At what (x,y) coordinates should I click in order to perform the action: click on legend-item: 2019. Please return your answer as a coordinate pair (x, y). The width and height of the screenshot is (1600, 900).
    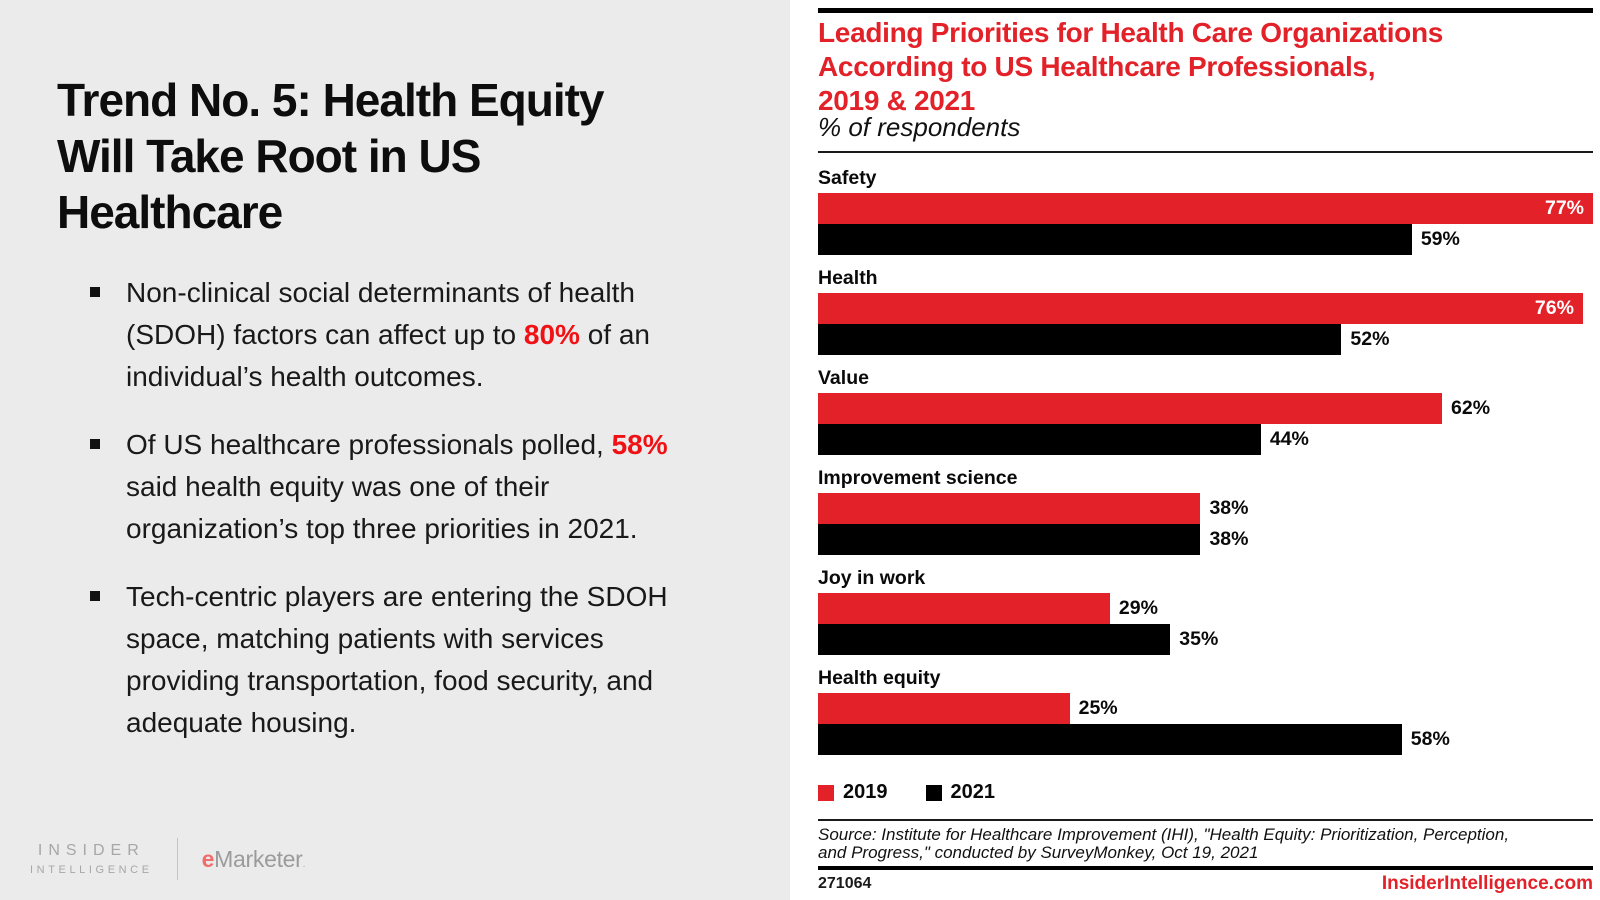
    Looking at the image, I should click on (853, 792).